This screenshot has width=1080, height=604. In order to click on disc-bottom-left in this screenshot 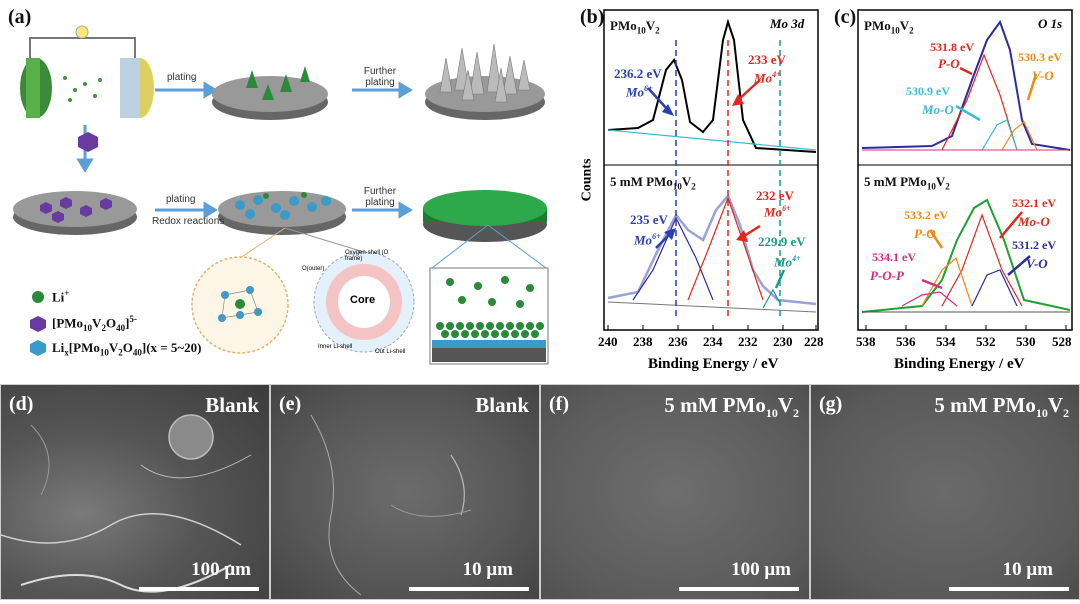, I will do `click(75, 213)`.